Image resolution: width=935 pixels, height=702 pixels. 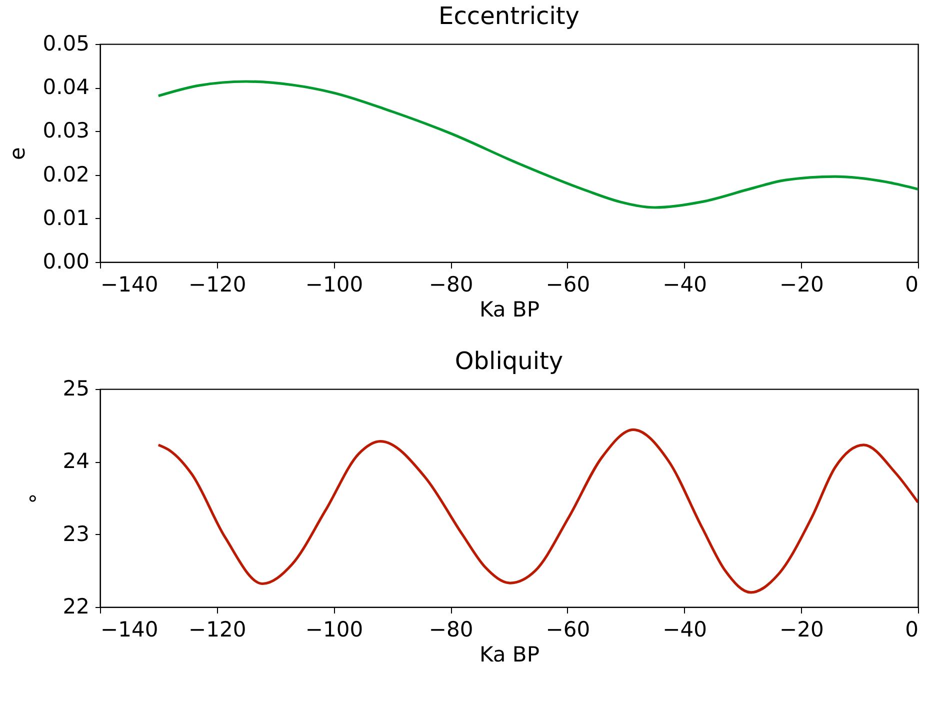 What do you see at coordinates (66, 130) in the screenshot?
I see `y-tick-label: 0.03` at bounding box center [66, 130].